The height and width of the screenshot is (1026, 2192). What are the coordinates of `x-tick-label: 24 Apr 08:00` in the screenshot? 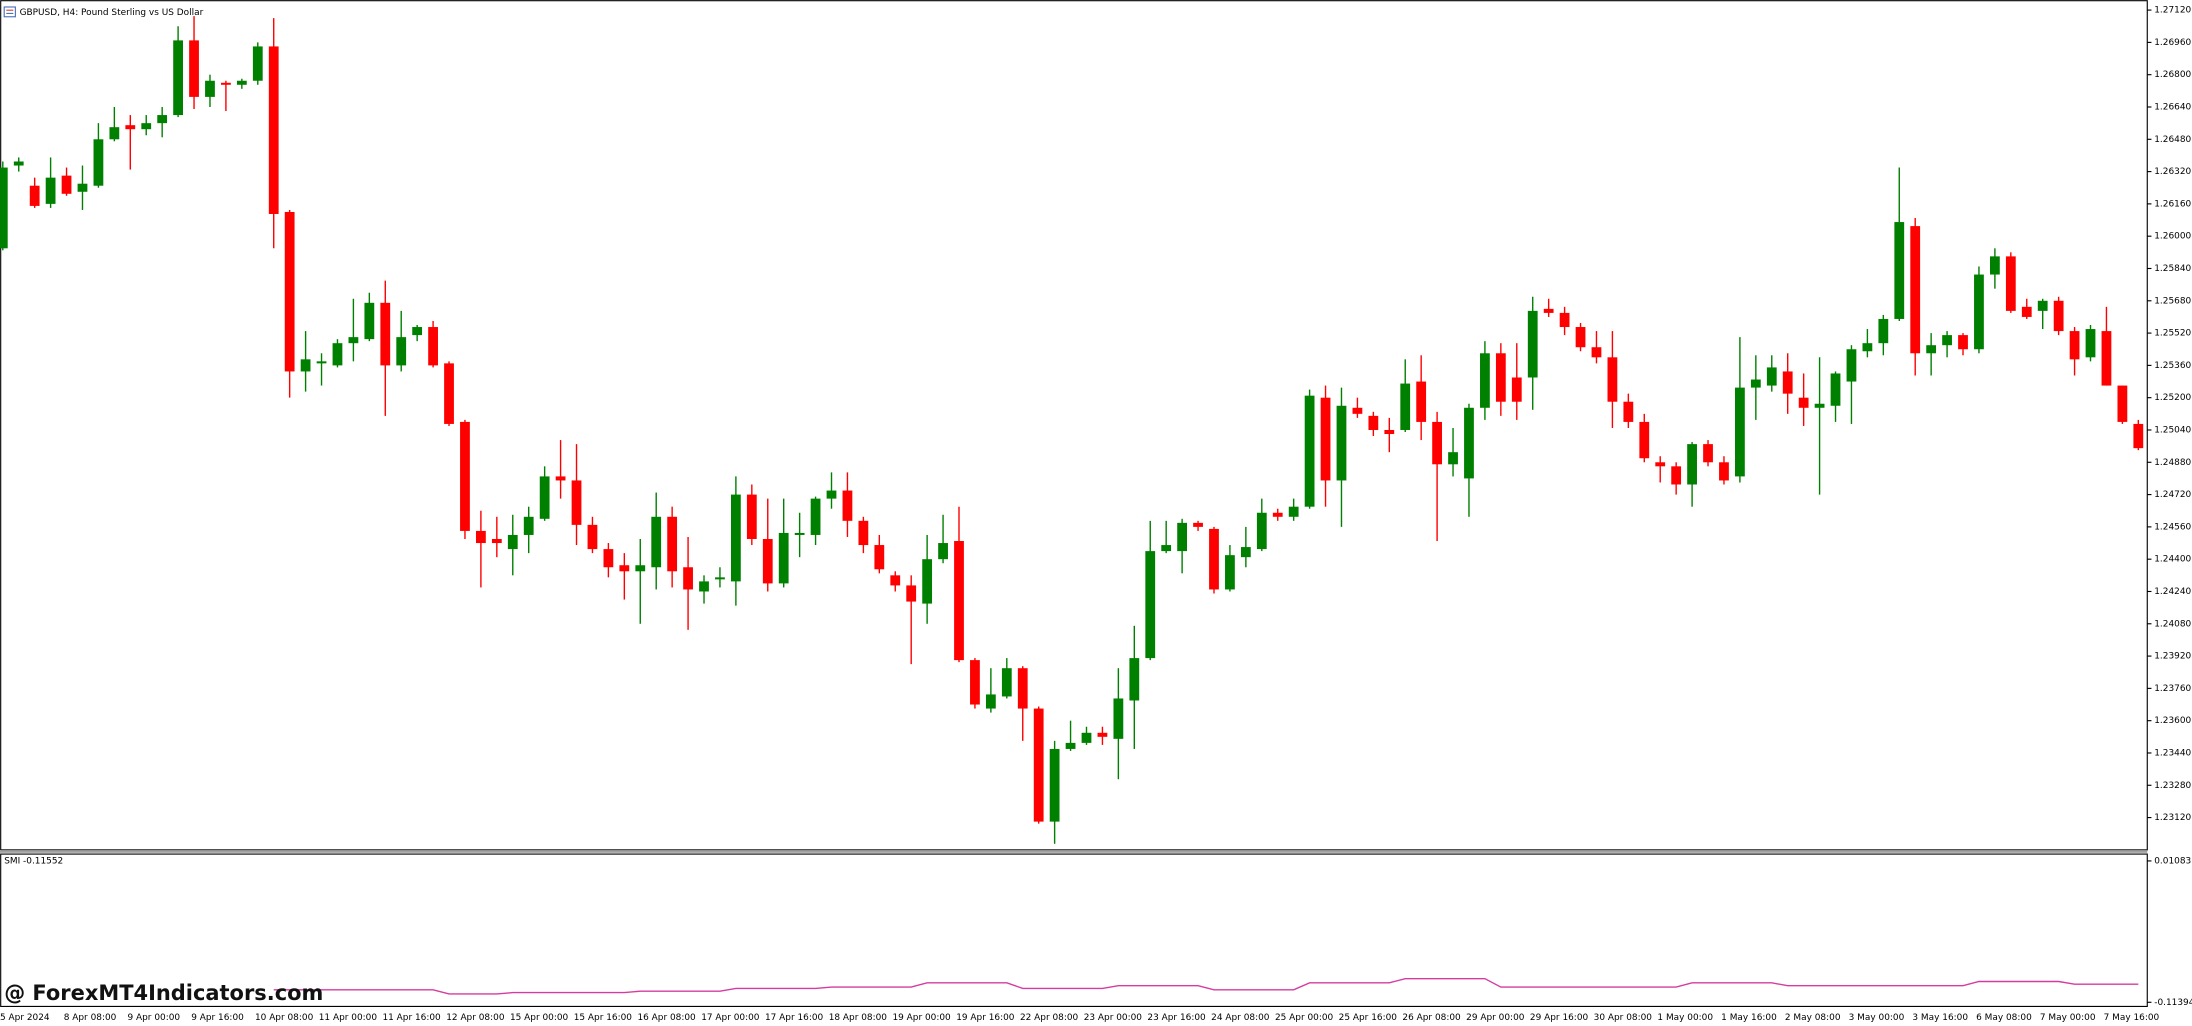 It's located at (1240, 1018).